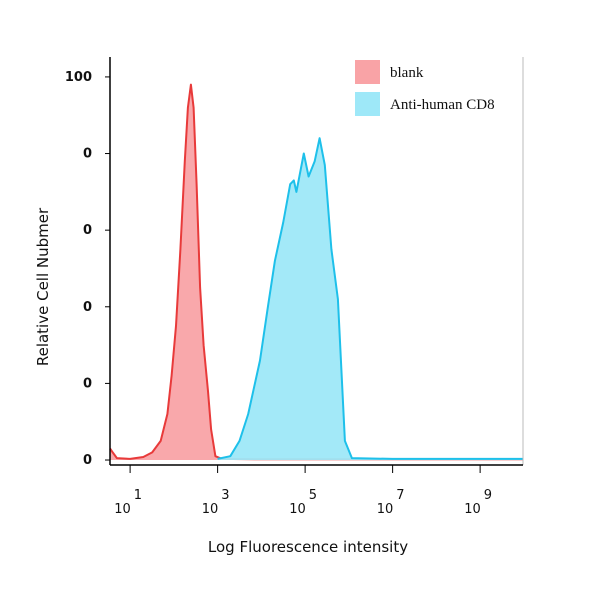  I want to click on x-tick-label: 10¹, so click(128, 502).